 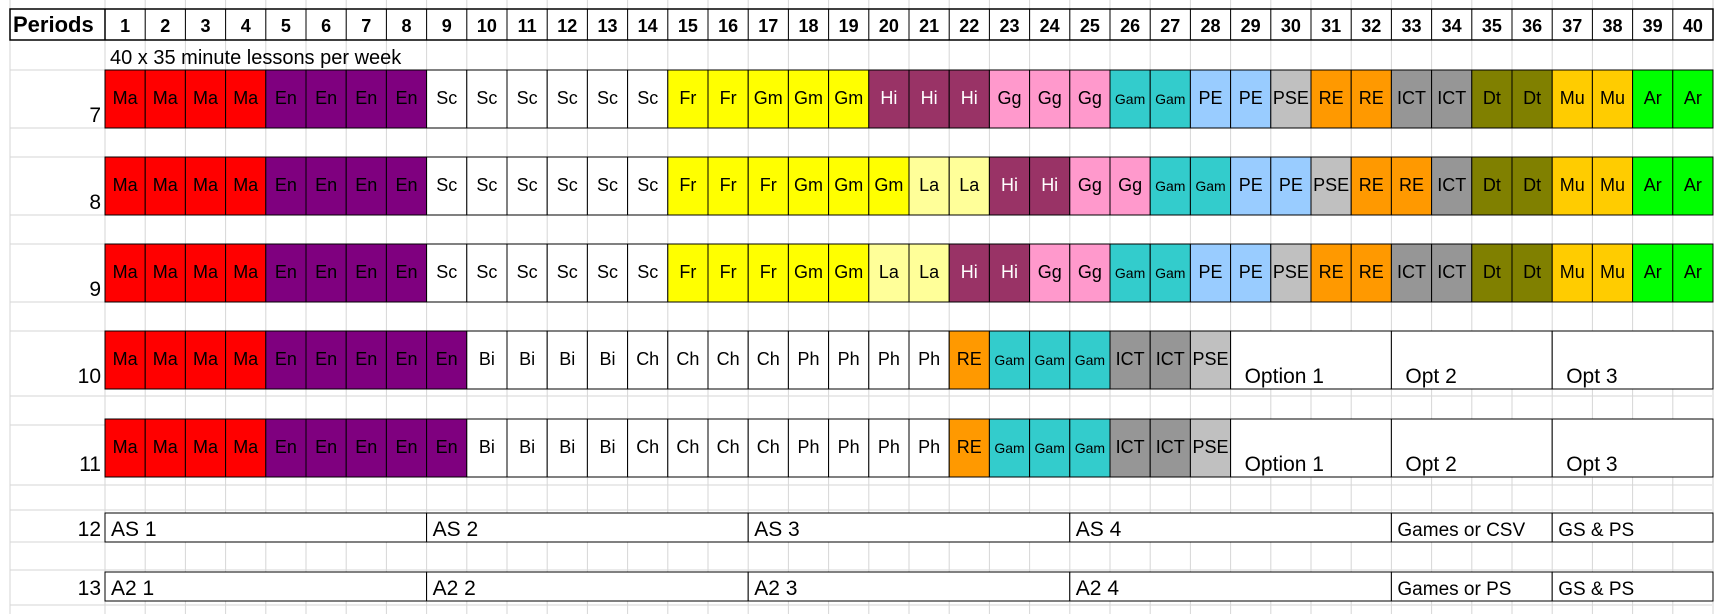 What do you see at coordinates (256, 58) in the screenshot?
I see `lessons-per-week-note: 40 x 35 minute lessons per week` at bounding box center [256, 58].